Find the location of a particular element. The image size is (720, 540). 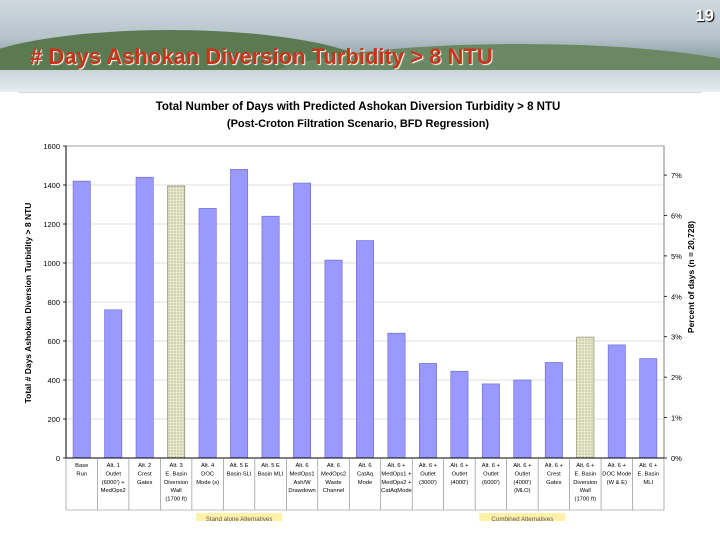

category-label: Mode (s) is located at coordinates (207, 483).